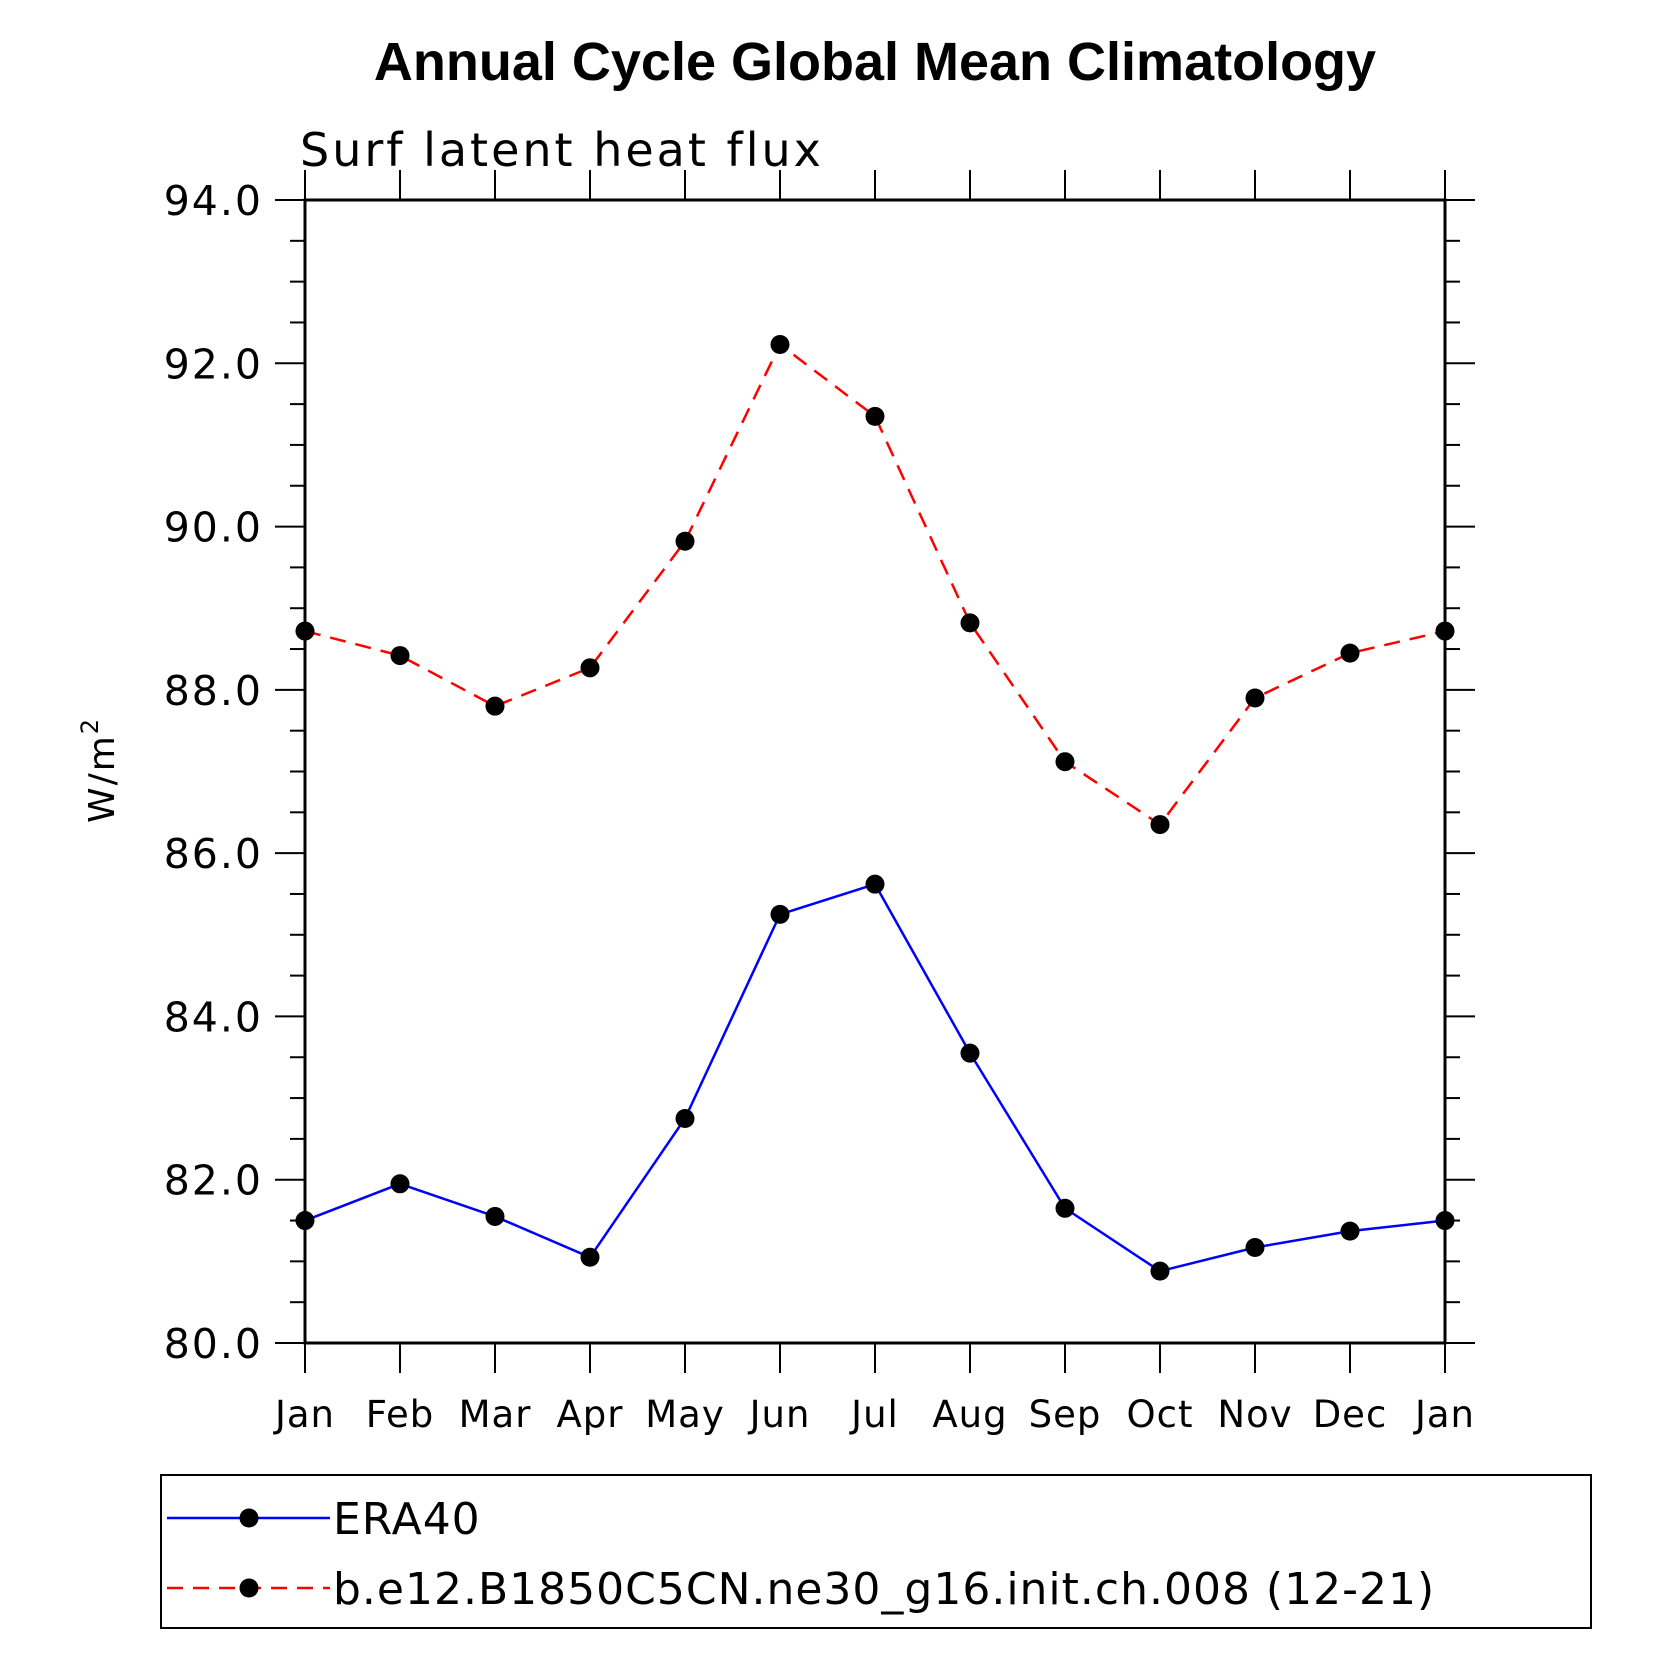 The image size is (1653, 1658). What do you see at coordinates (1160, 1414) in the screenshot?
I see `x-tick-label: Oct` at bounding box center [1160, 1414].